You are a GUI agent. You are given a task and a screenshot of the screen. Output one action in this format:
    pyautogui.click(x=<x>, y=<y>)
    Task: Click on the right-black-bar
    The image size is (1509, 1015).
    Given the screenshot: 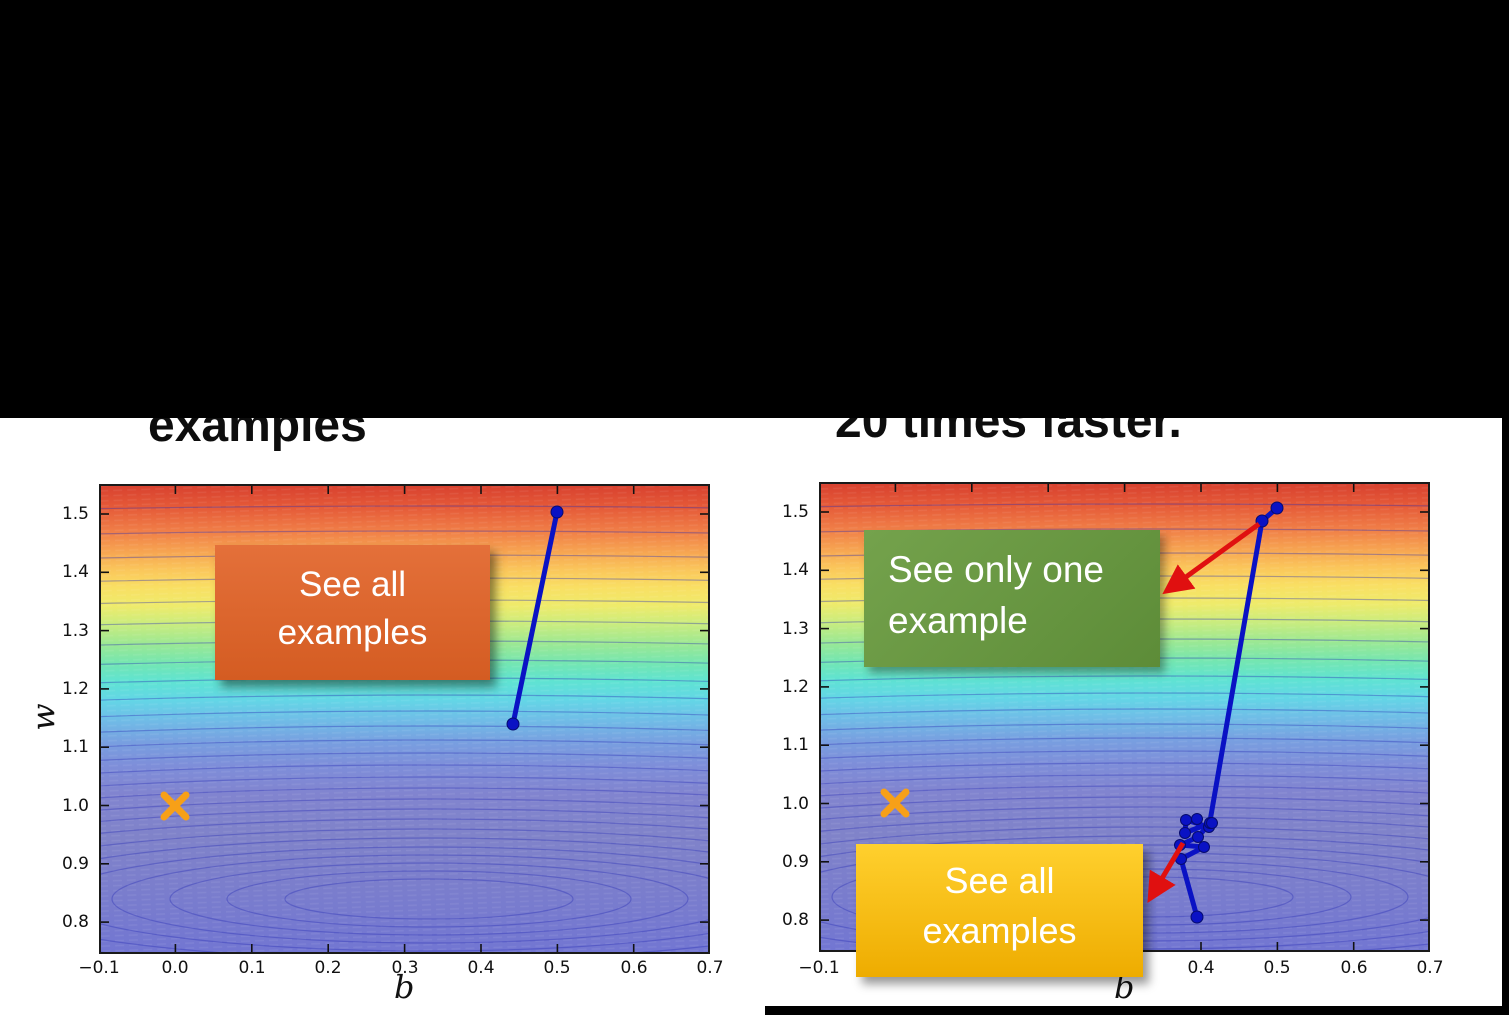 What is the action you would take?
    pyautogui.click(x=1505, y=716)
    